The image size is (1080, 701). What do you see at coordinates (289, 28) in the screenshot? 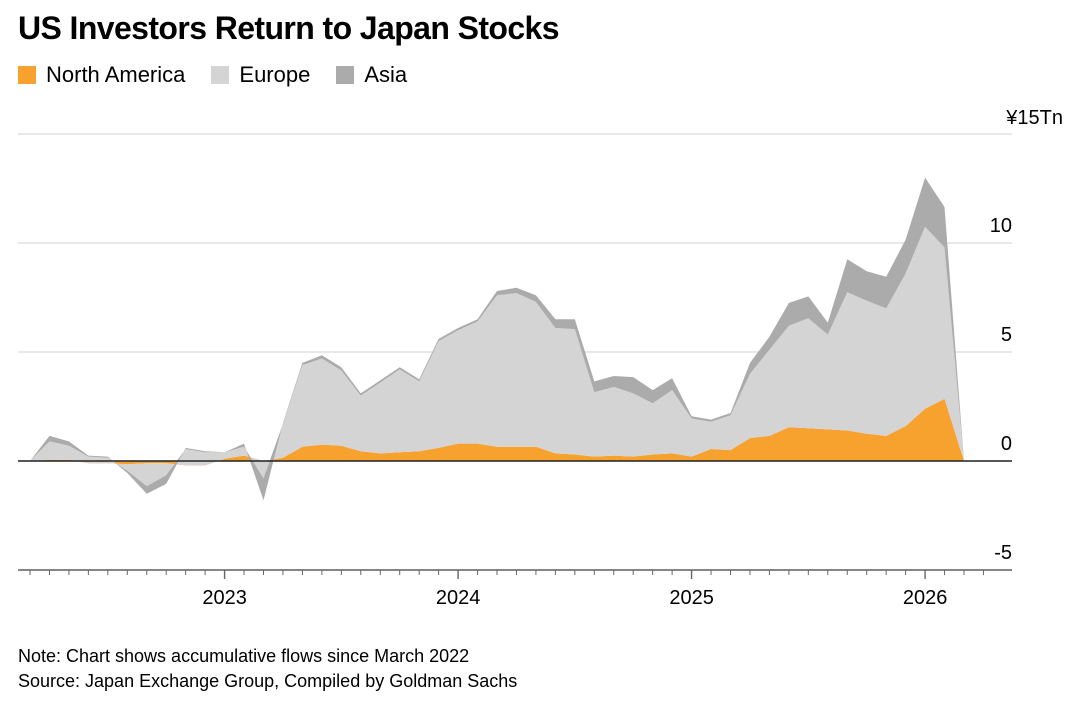
I see `chart-title: US Investors Return to Japan Stocks` at bounding box center [289, 28].